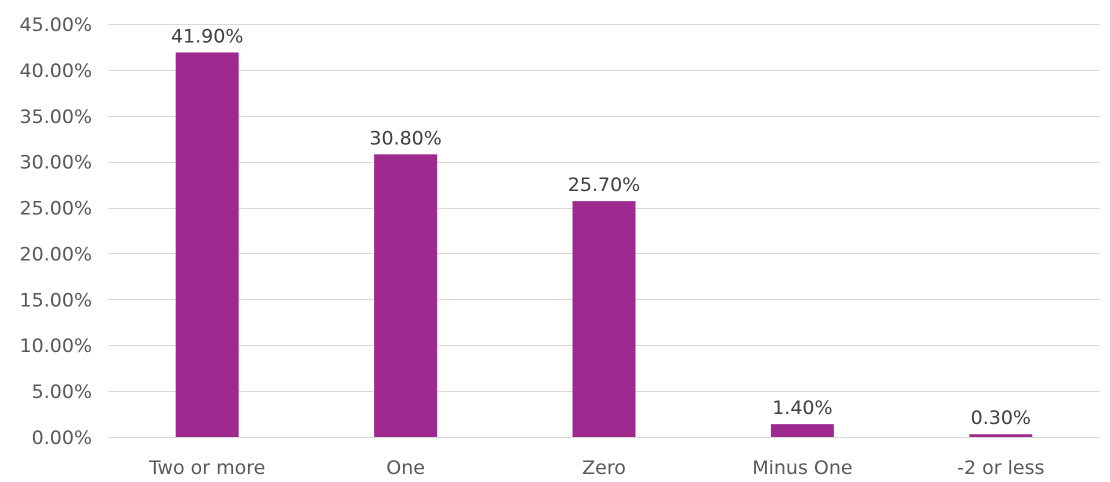  I want to click on x-tick-label: -2 or less, so click(1000, 468).